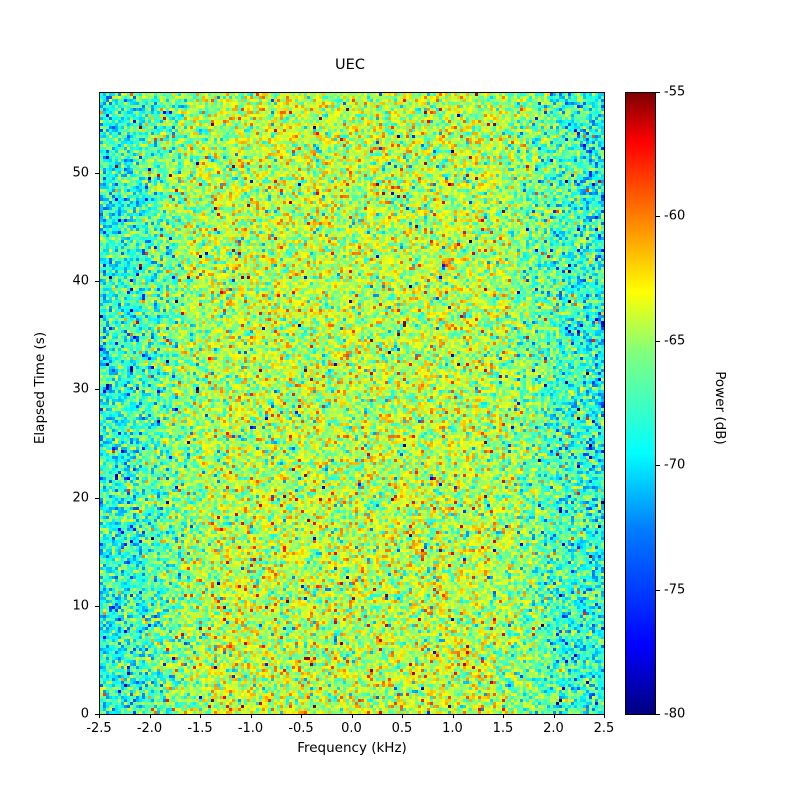 The image size is (800, 800). I want to click on colorbar-tick-label: -55, so click(675, 92).